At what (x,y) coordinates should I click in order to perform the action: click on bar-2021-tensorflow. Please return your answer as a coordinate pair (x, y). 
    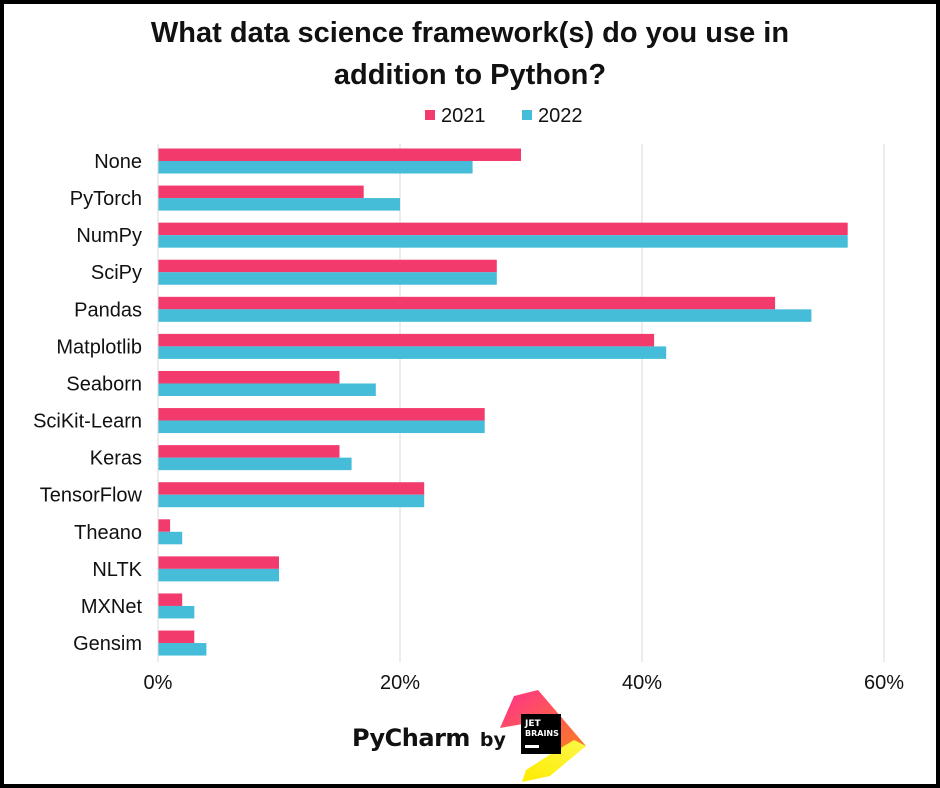
    Looking at the image, I should click on (291, 488).